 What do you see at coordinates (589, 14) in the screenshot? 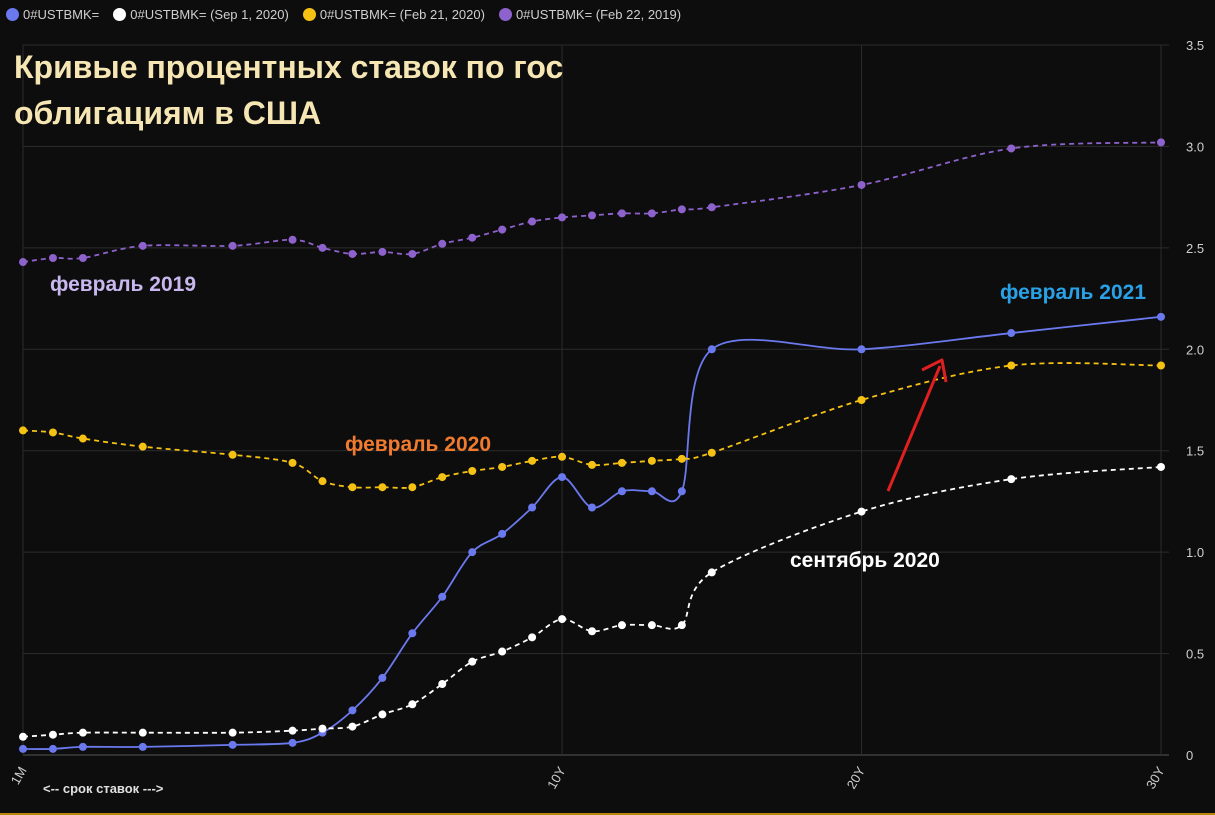
I see `legend-item: 0#USTBMK= (Feb 22, 2019)` at bounding box center [589, 14].